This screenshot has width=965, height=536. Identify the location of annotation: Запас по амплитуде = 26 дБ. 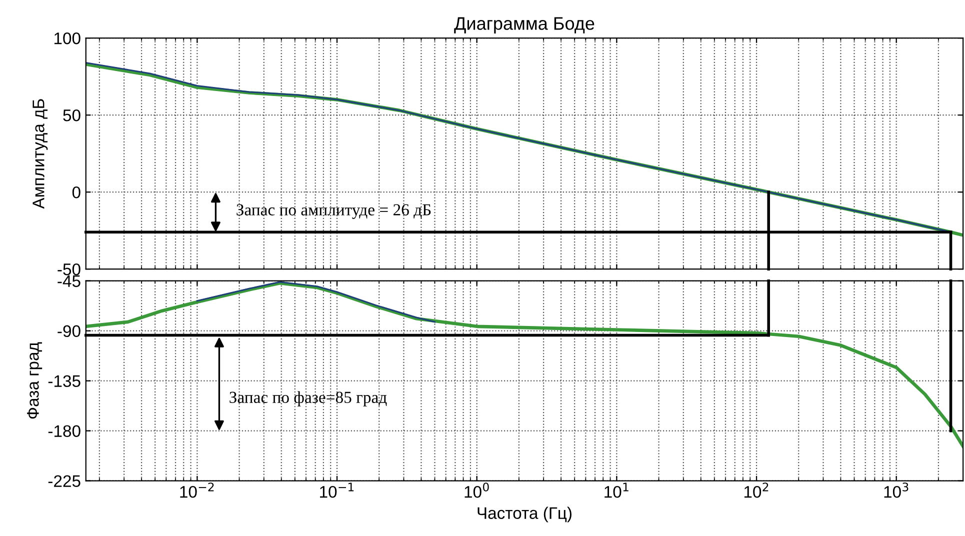
(333, 211).